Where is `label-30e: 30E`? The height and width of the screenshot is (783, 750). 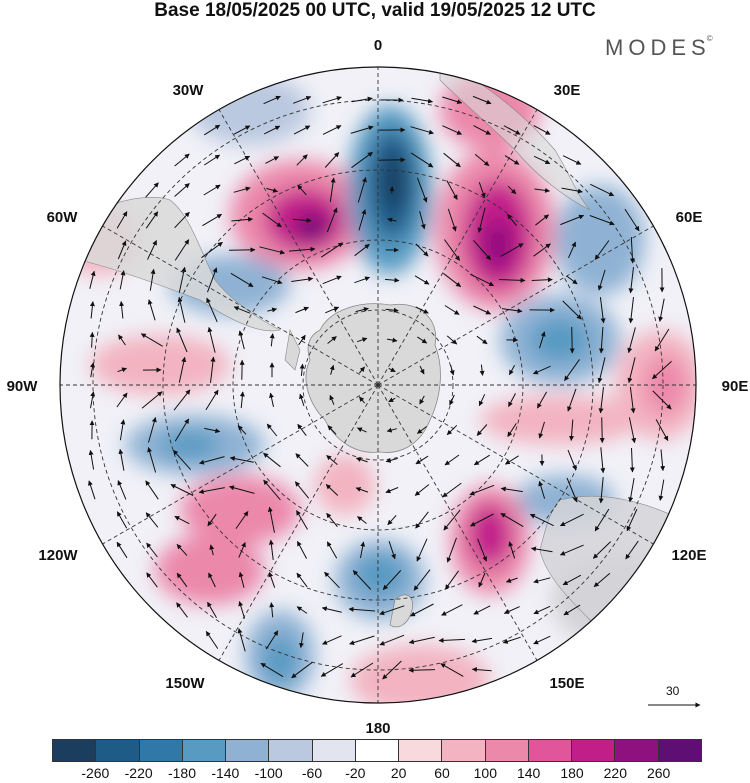 label-30e: 30E is located at coordinates (567, 90).